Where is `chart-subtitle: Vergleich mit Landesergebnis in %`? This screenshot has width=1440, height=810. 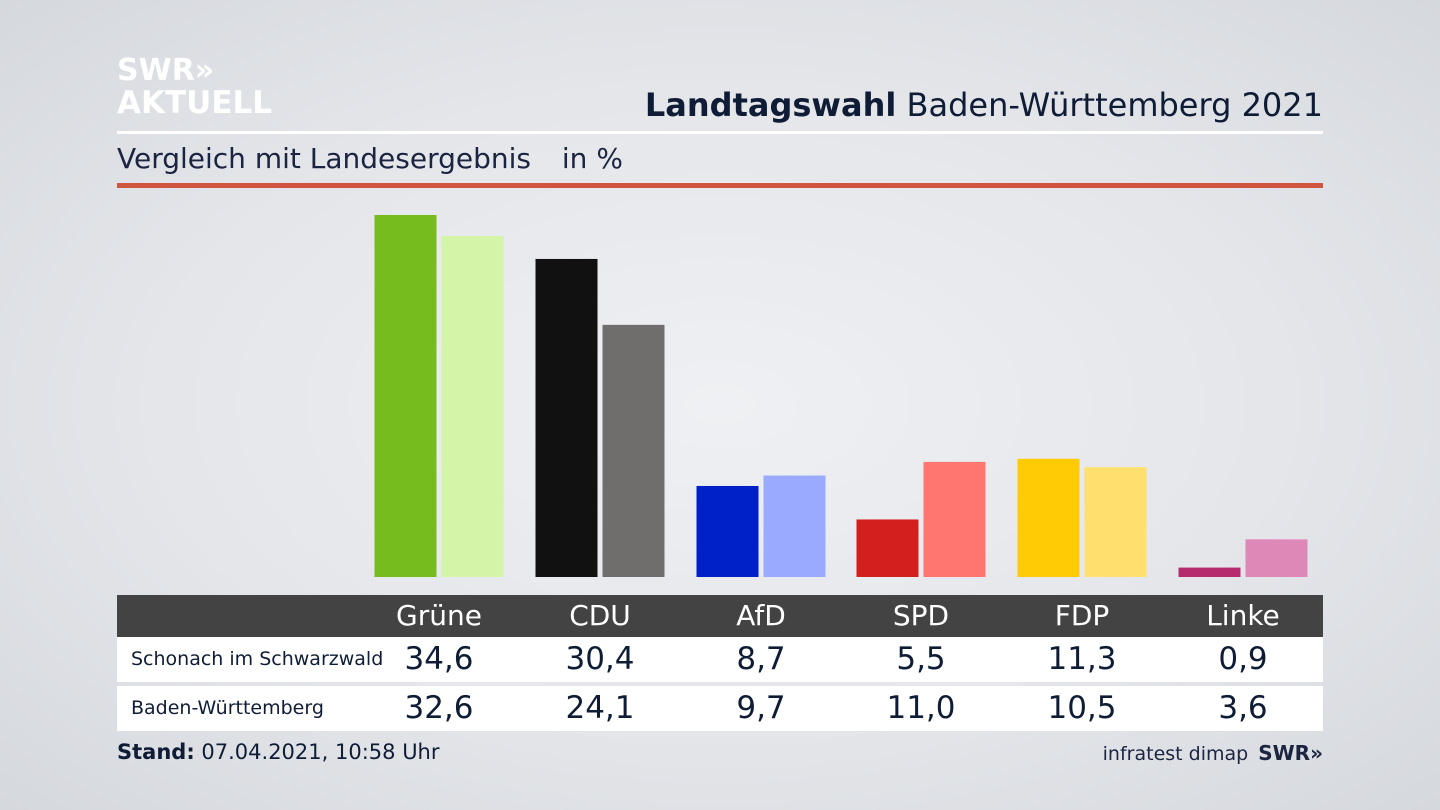 chart-subtitle: Vergleich mit Landesergebnis in % is located at coordinates (370, 158).